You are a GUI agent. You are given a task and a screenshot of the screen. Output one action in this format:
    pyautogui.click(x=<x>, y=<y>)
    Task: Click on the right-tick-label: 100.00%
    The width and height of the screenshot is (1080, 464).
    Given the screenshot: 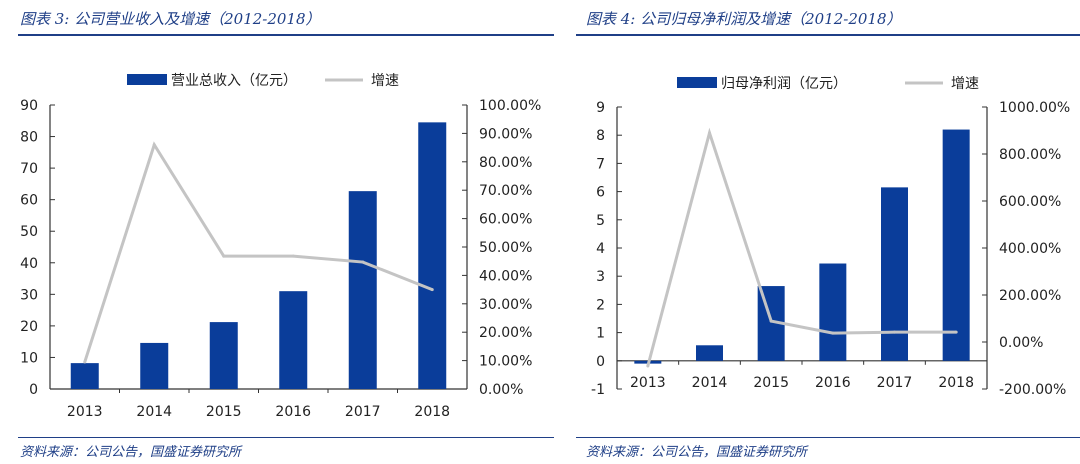 What is the action you would take?
    pyautogui.click(x=510, y=106)
    